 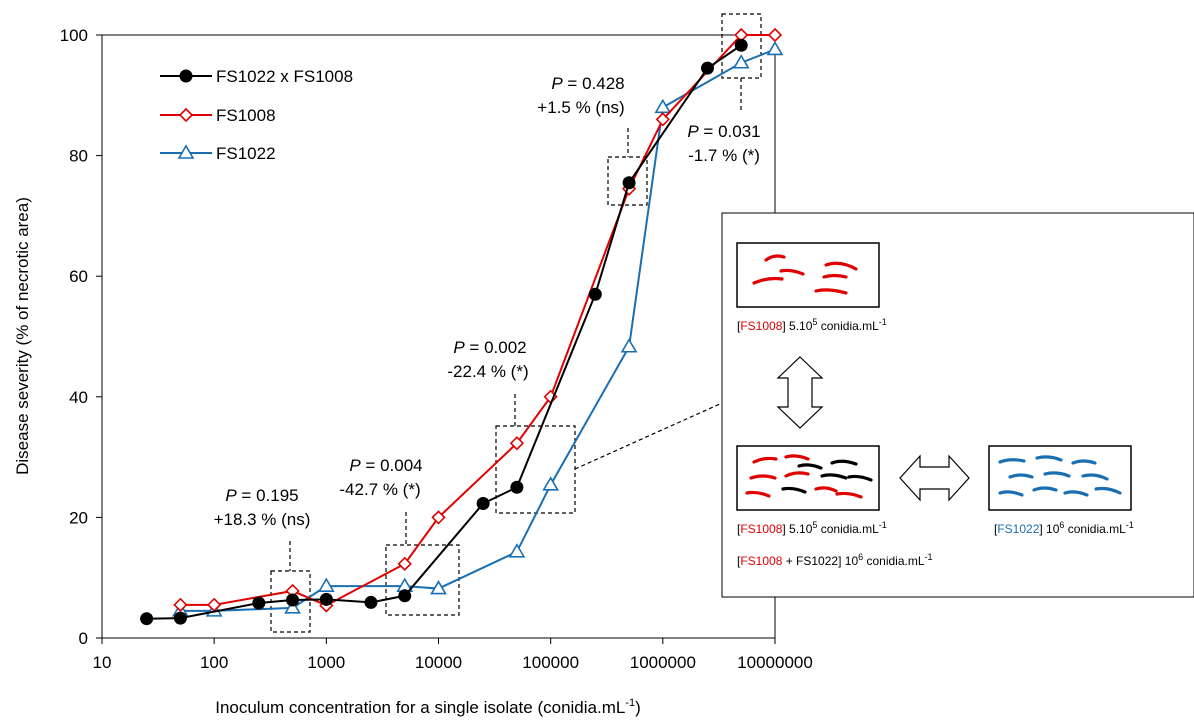 What do you see at coordinates (246, 153) in the screenshot?
I see `legend-label-fs1022: FS1022` at bounding box center [246, 153].